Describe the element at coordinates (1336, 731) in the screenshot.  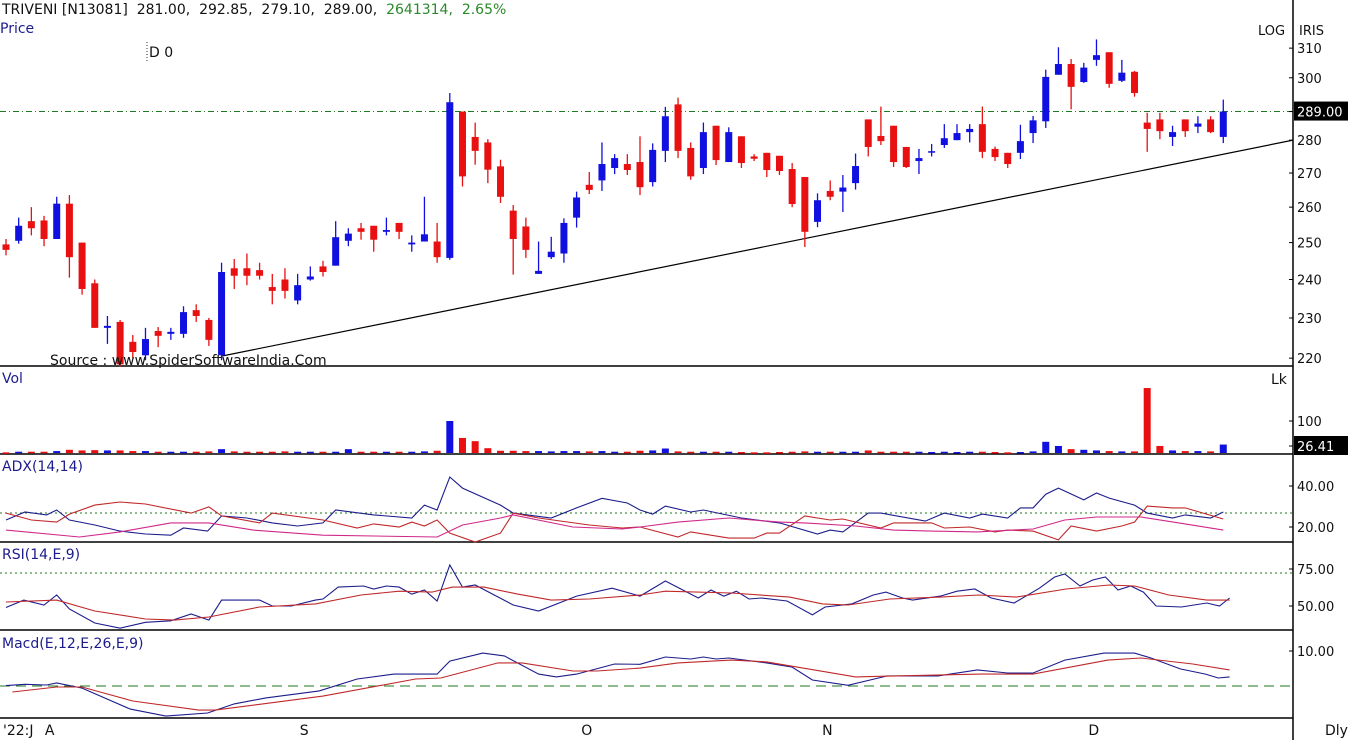
I see `period-label: Dly` at that location.